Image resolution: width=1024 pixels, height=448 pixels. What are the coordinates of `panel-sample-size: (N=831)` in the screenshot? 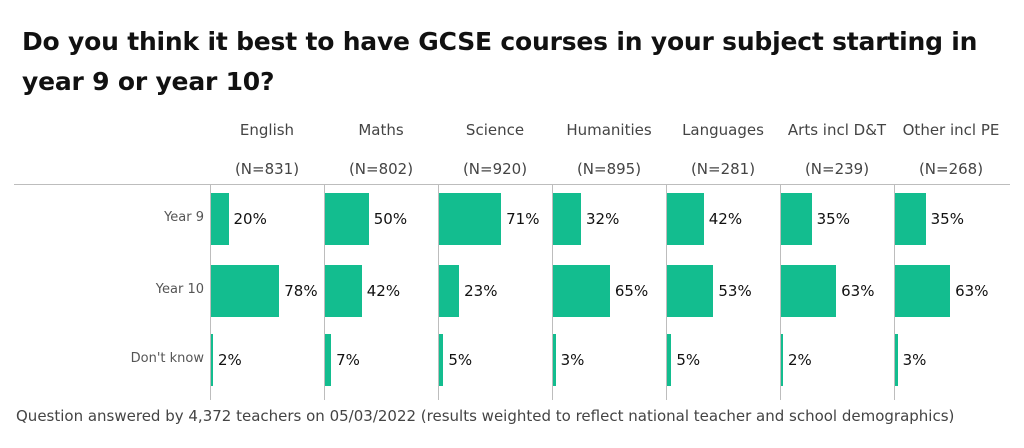 It's located at (267, 169).